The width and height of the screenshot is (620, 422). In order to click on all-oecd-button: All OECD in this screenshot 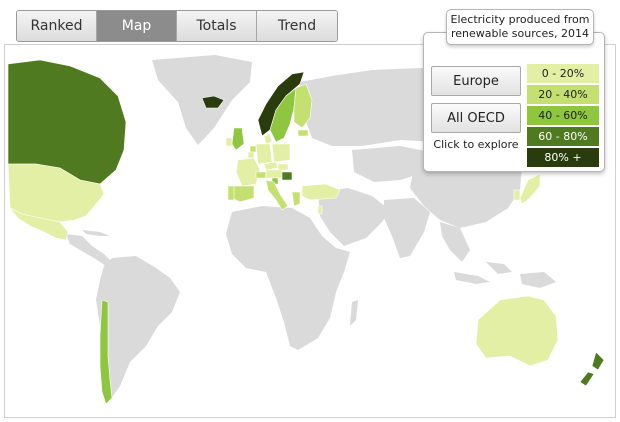, I will do `click(476, 118)`.